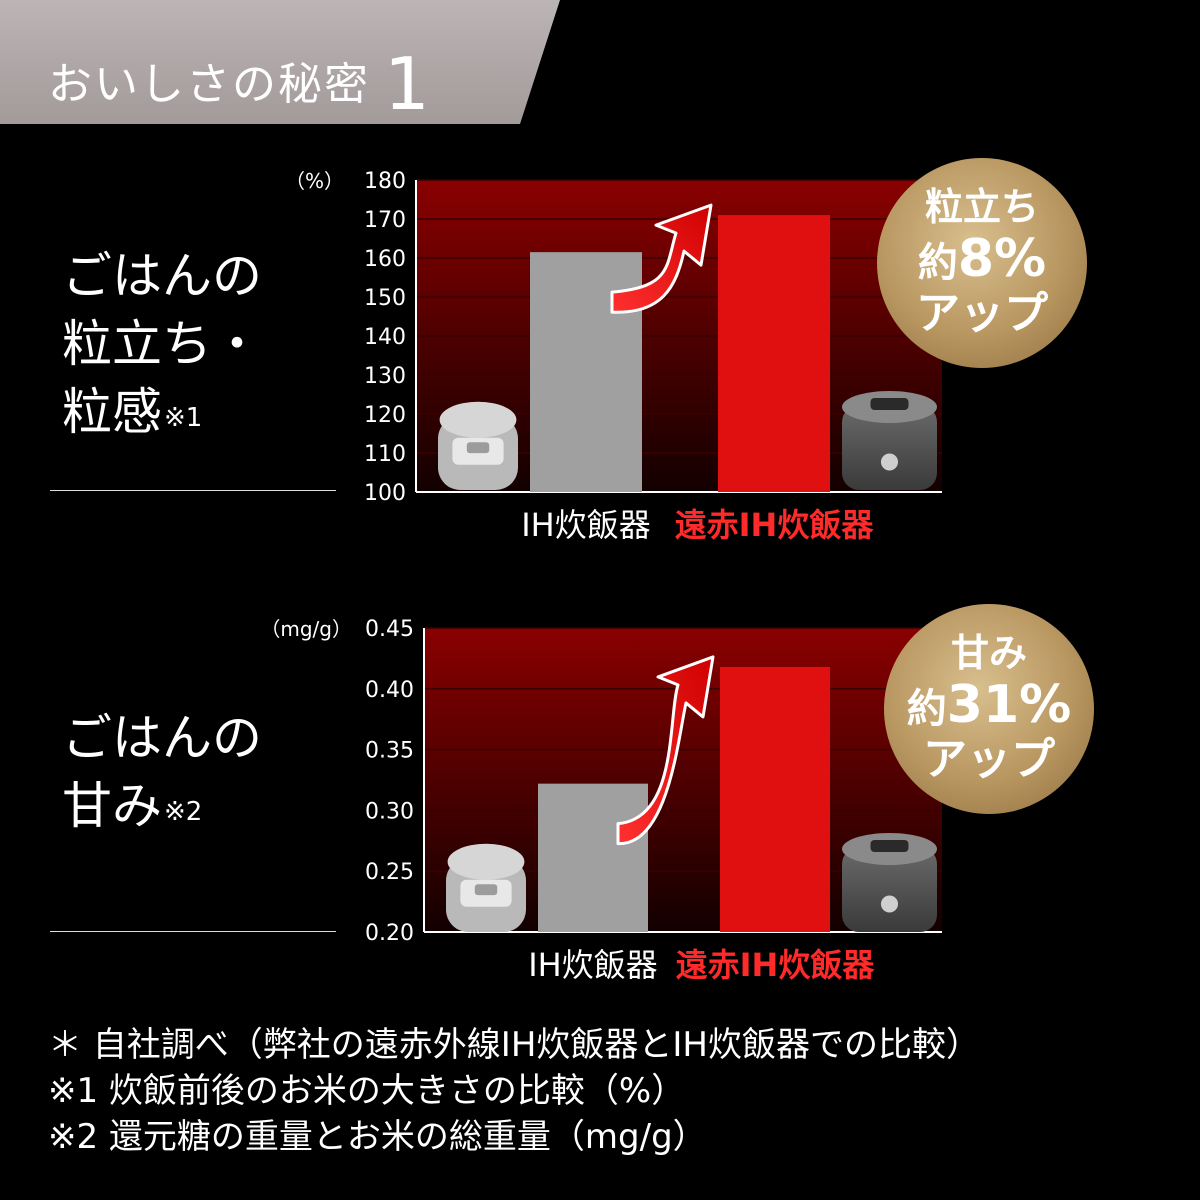 The image size is (1200, 1200). Describe the element at coordinates (389, 690) in the screenshot. I see `chart2-ytick-label: 0.40` at that location.